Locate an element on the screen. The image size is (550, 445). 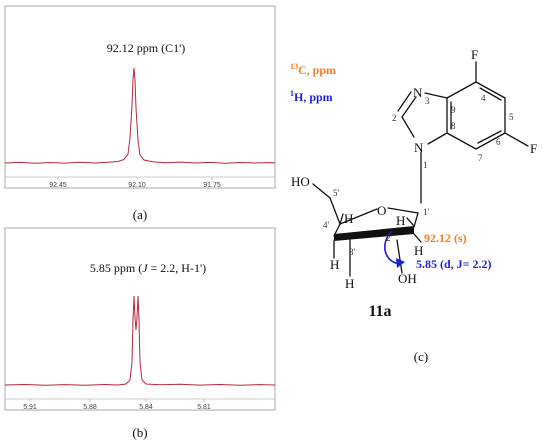
h-1p: H is located at coordinates (418, 250).